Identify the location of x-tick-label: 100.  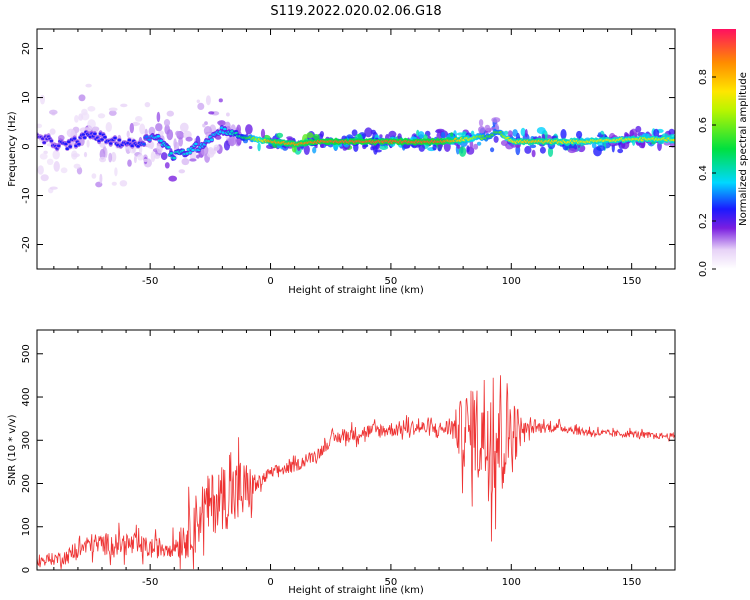
(511, 582).